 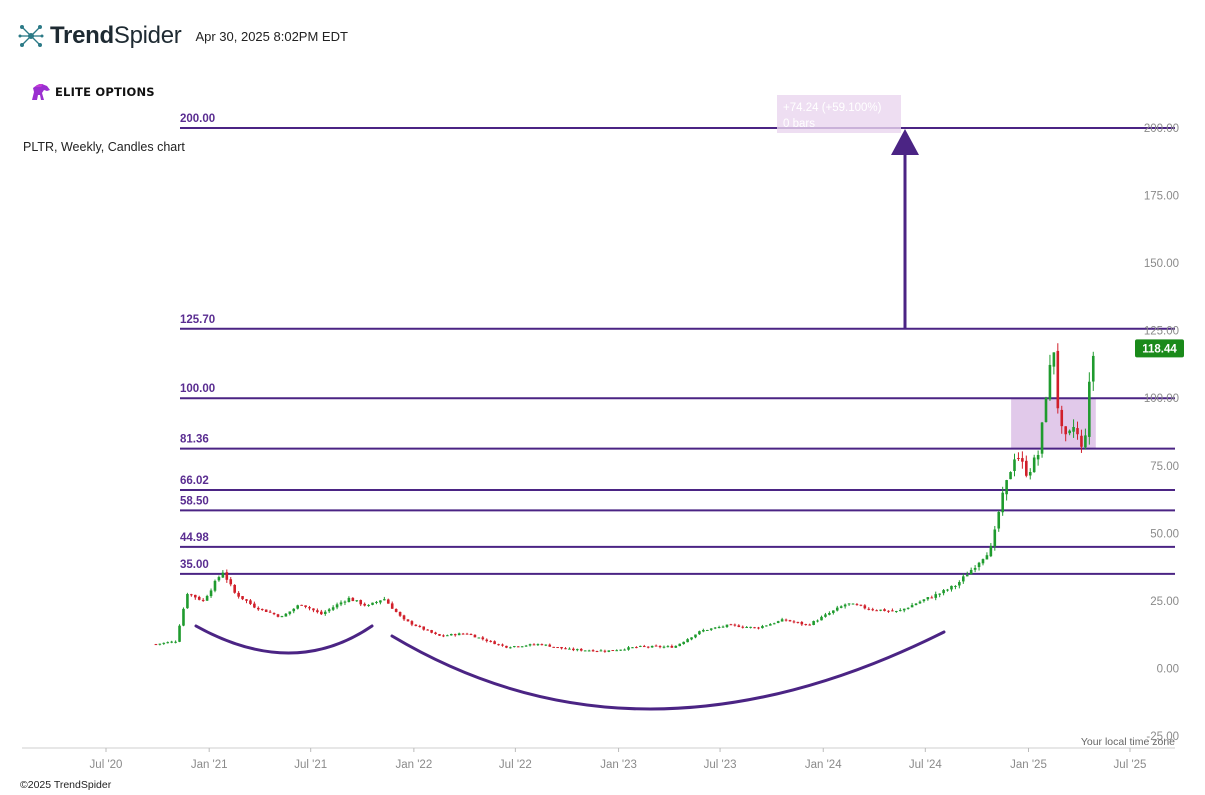 What do you see at coordinates (310, 765) in the screenshot?
I see `x-axis-tick-label: Jul '21` at bounding box center [310, 765].